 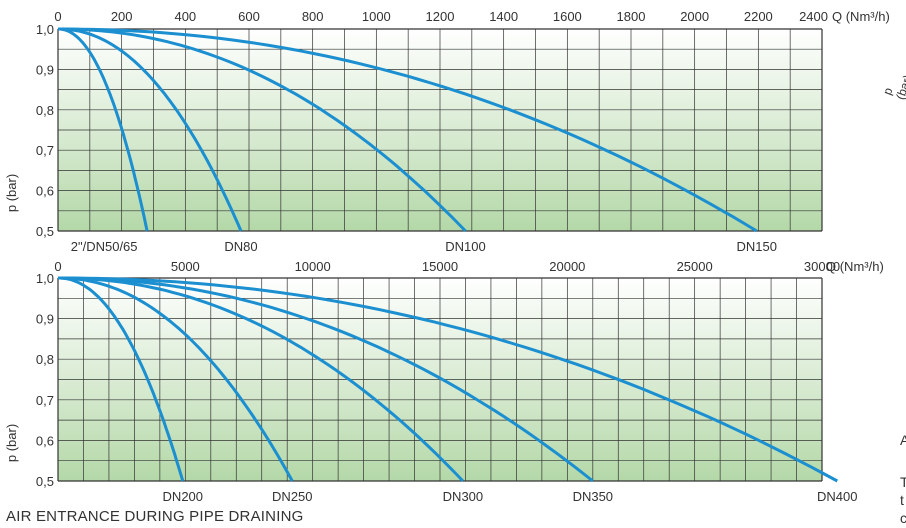 What do you see at coordinates (185, 16) in the screenshot?
I see `x-tick-label: 400` at bounding box center [185, 16].